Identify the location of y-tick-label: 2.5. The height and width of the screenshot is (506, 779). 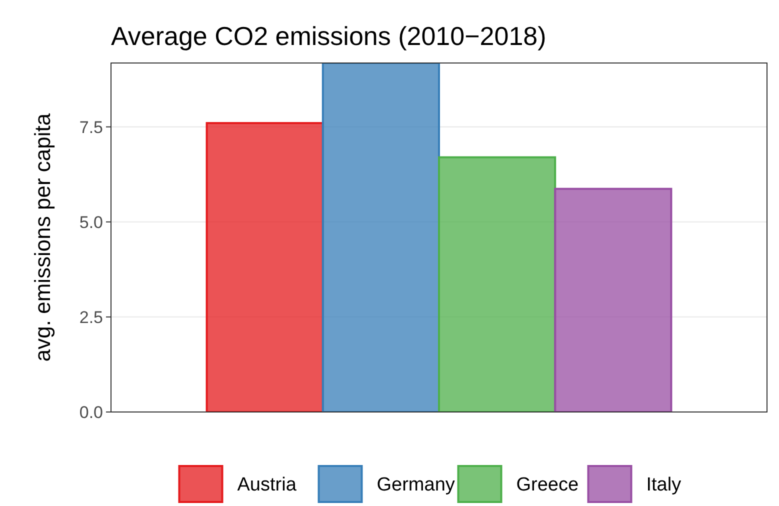
(91, 317).